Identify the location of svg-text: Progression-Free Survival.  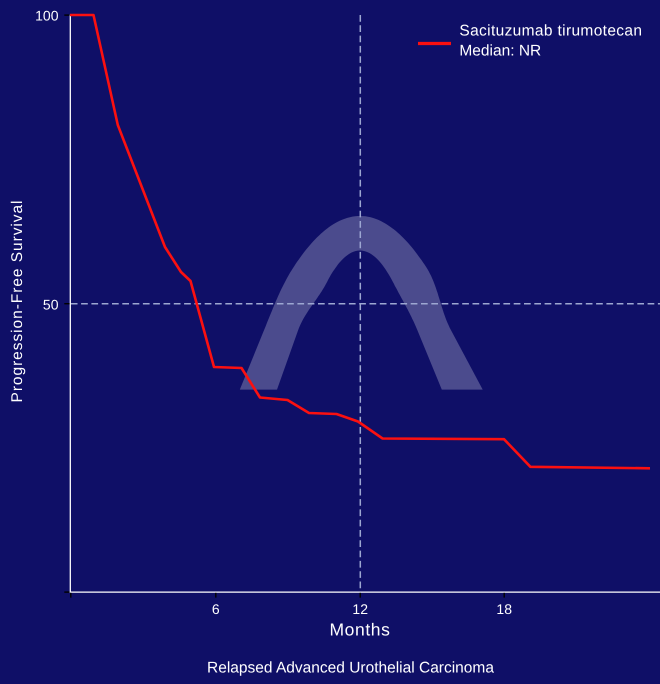
(17, 301).